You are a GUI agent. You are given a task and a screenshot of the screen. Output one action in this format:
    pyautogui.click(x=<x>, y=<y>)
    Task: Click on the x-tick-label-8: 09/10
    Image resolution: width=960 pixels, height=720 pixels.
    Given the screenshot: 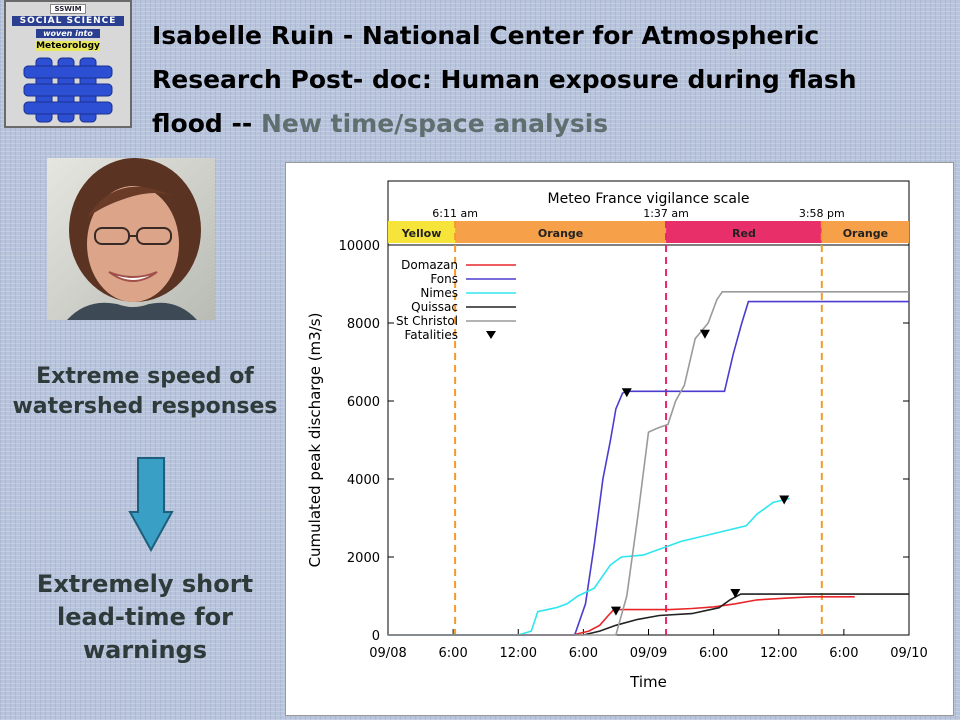 What is the action you would take?
    pyautogui.click(x=908, y=653)
    